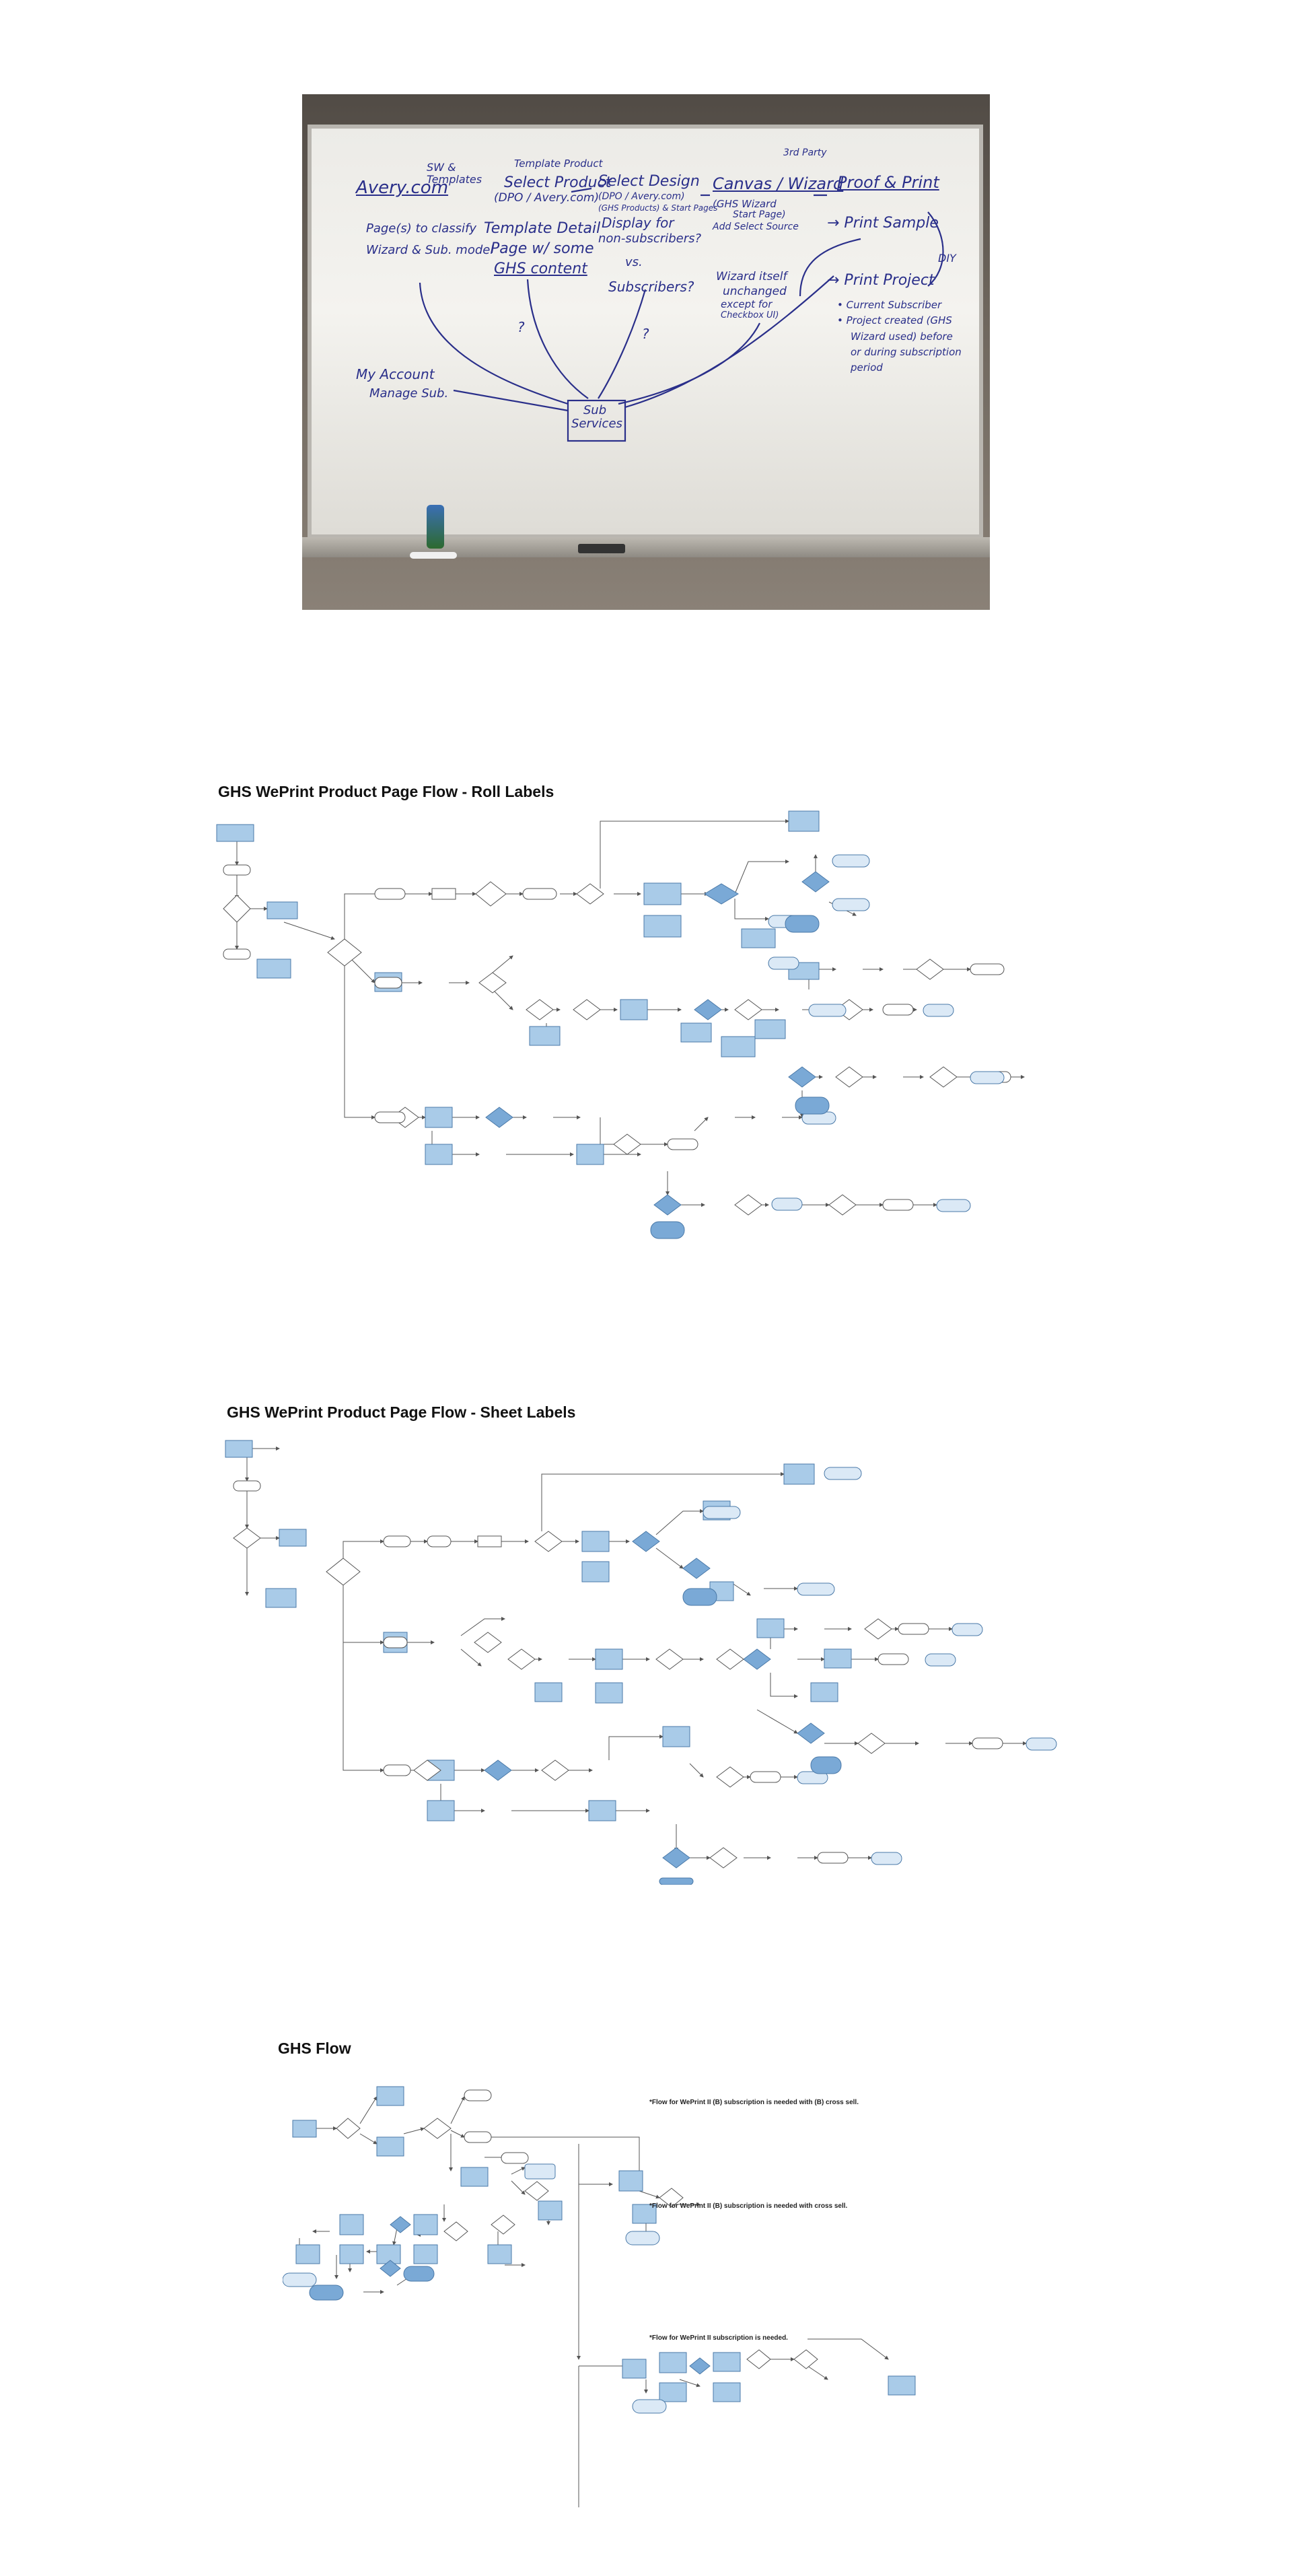 This screenshot has height=2576, width=1292. Describe the element at coordinates (750, 315) in the screenshot. I see `wb-checkbox-ui: Checkbox UI)` at that location.